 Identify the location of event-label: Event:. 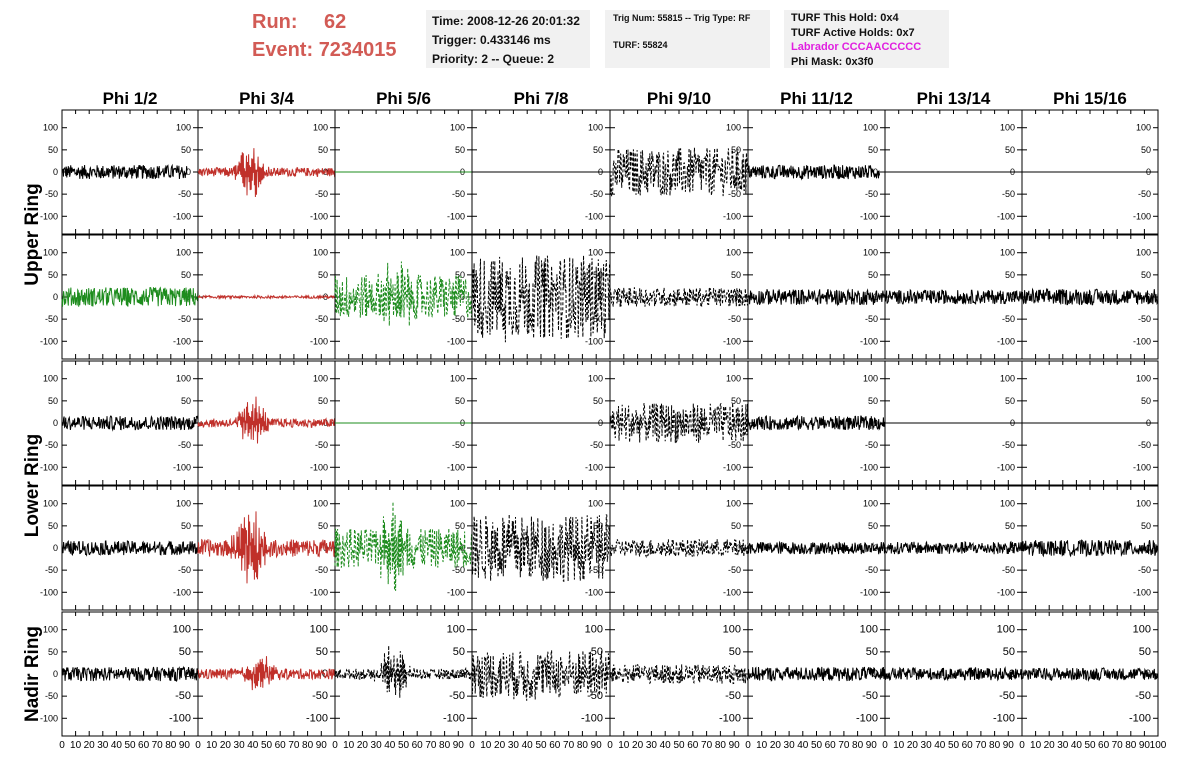
(283, 50).